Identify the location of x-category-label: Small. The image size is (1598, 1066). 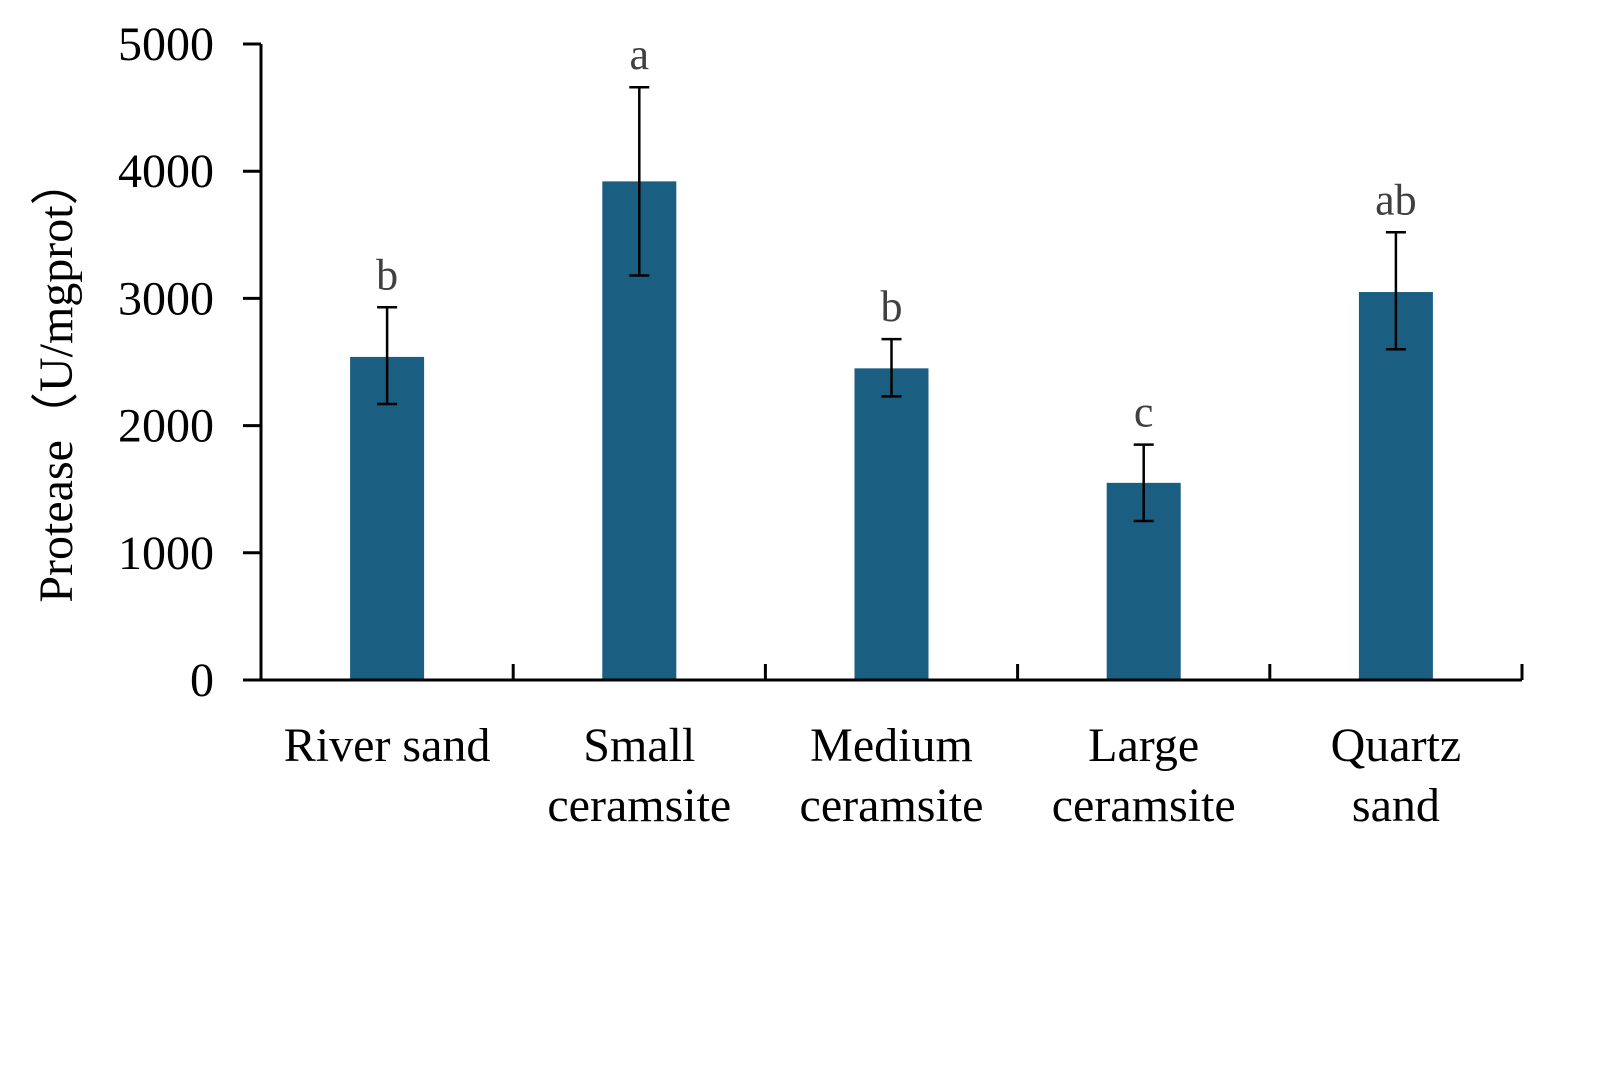
(639, 745).